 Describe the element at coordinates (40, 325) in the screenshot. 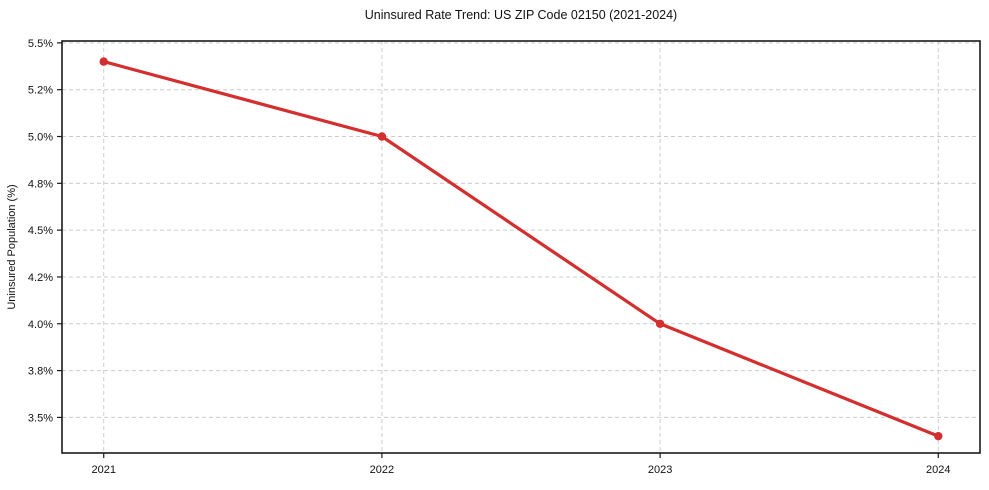

I see `y-tick-label: 4.0%` at that location.